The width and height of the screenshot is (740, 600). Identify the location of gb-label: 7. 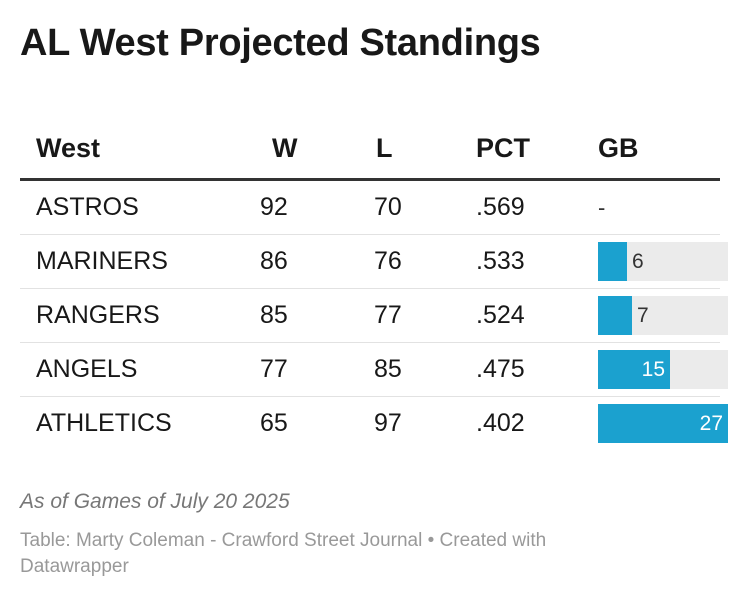
(643, 315).